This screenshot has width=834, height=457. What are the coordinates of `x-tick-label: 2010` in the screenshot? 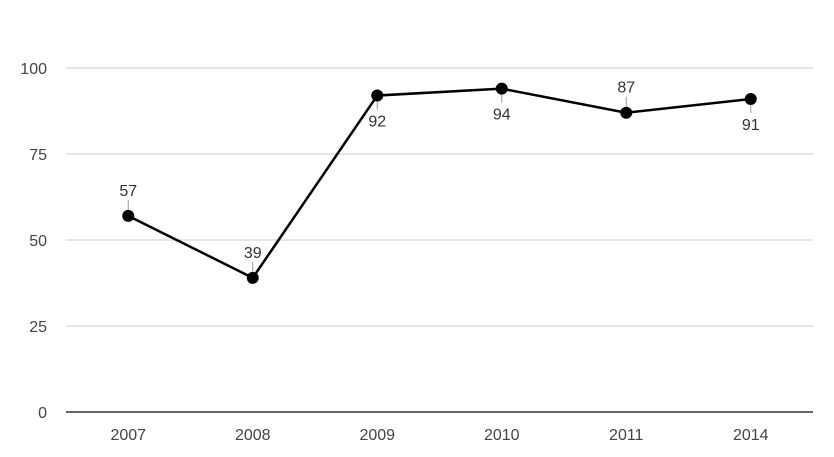 It's located at (502, 435).